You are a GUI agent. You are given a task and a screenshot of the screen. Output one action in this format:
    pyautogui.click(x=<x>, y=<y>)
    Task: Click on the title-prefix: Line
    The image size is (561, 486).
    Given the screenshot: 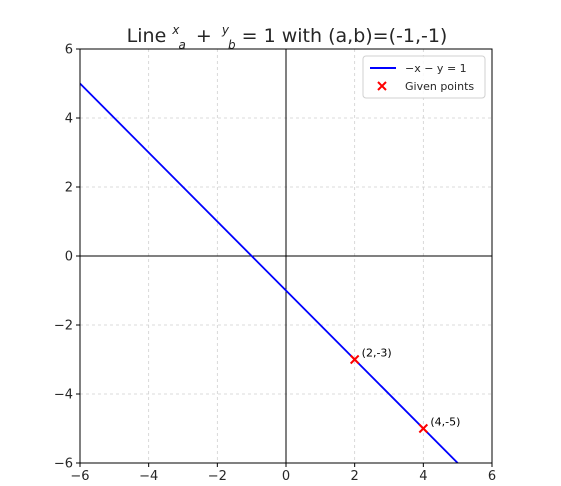 What is the action you would take?
    pyautogui.click(x=150, y=36)
    